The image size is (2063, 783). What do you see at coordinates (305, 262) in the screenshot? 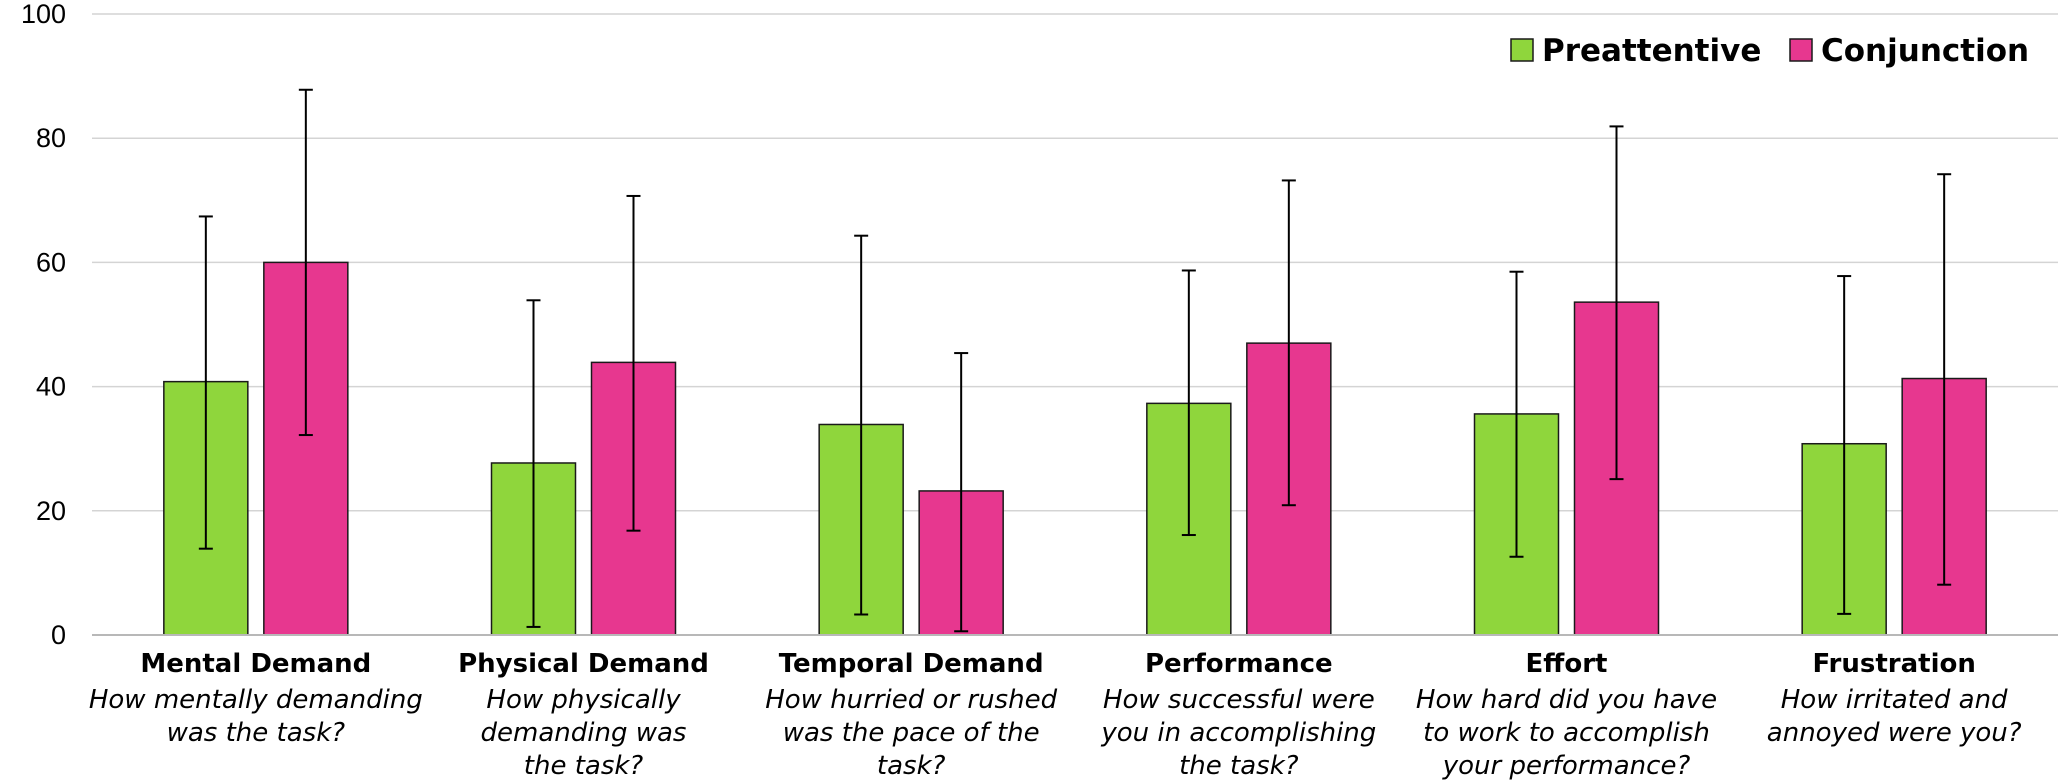
I see `error-bar-conjunction-mental-demand` at bounding box center [305, 262].